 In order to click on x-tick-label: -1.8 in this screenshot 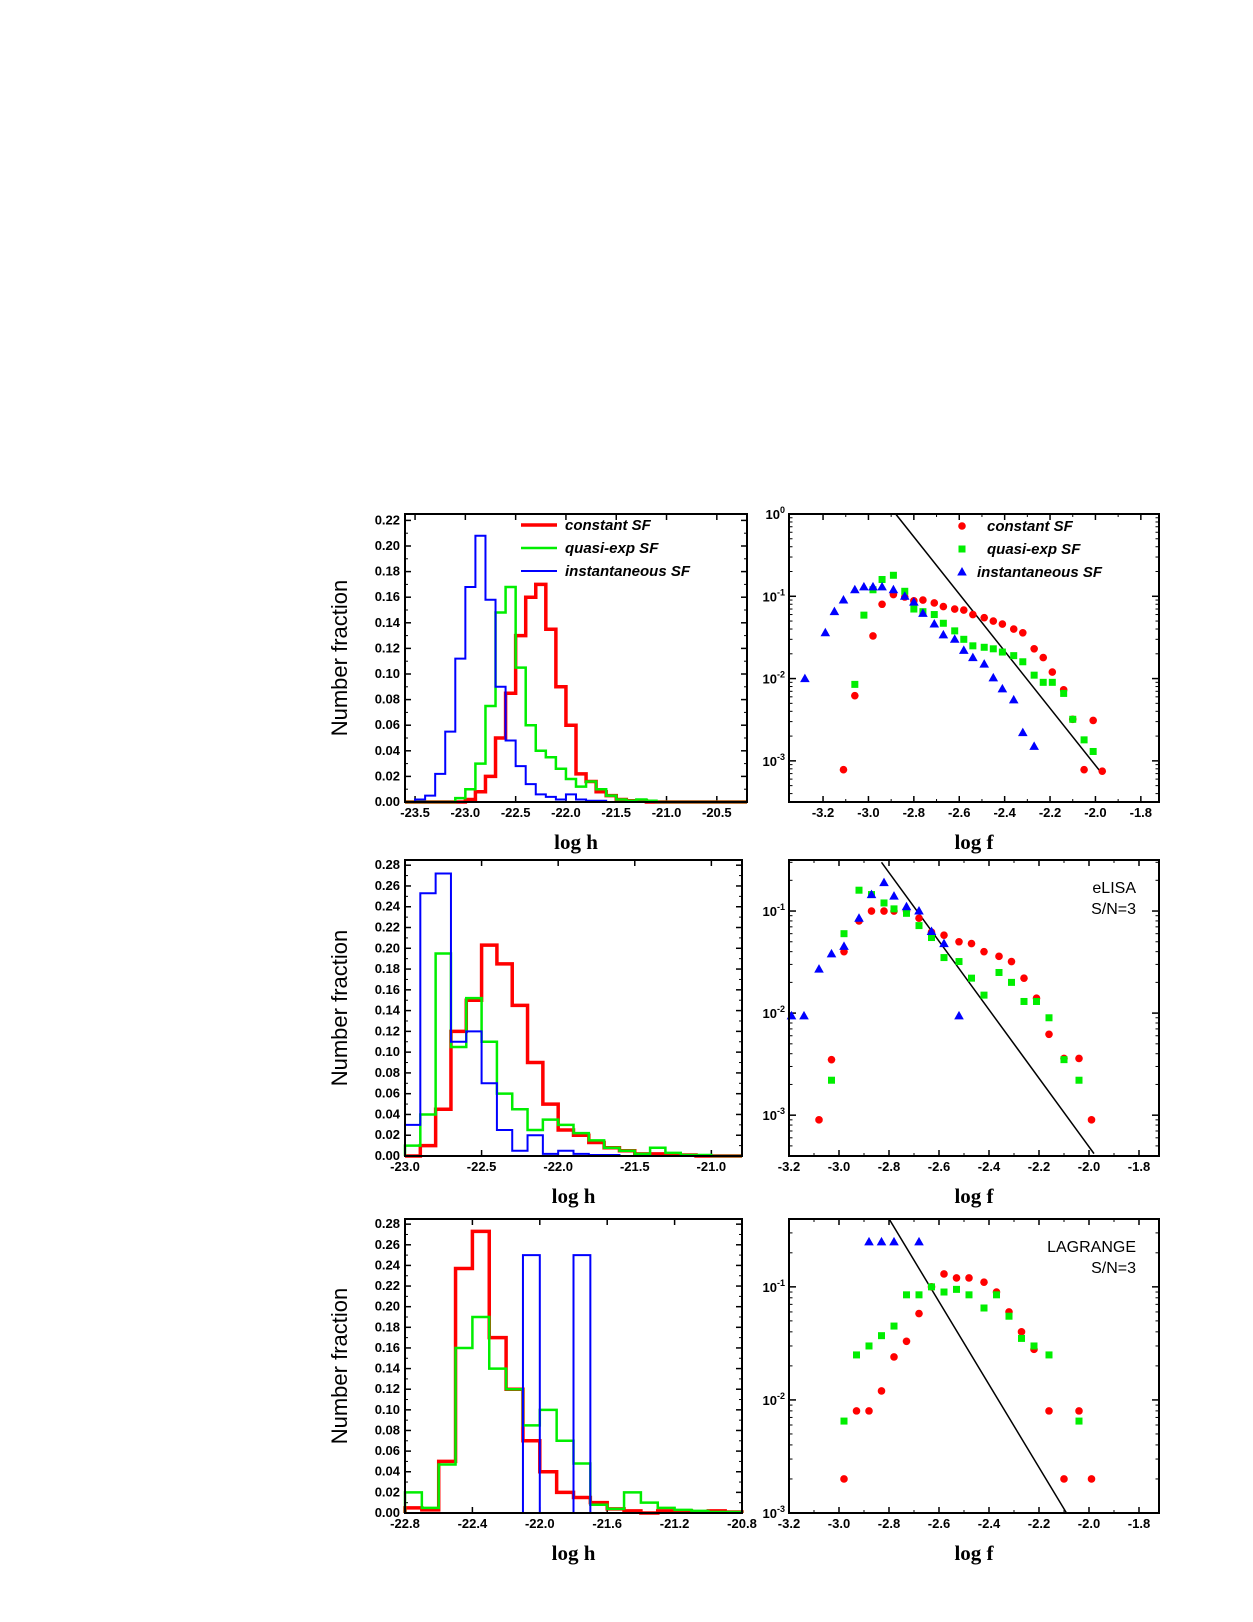, I will do `click(1139, 1166)`.